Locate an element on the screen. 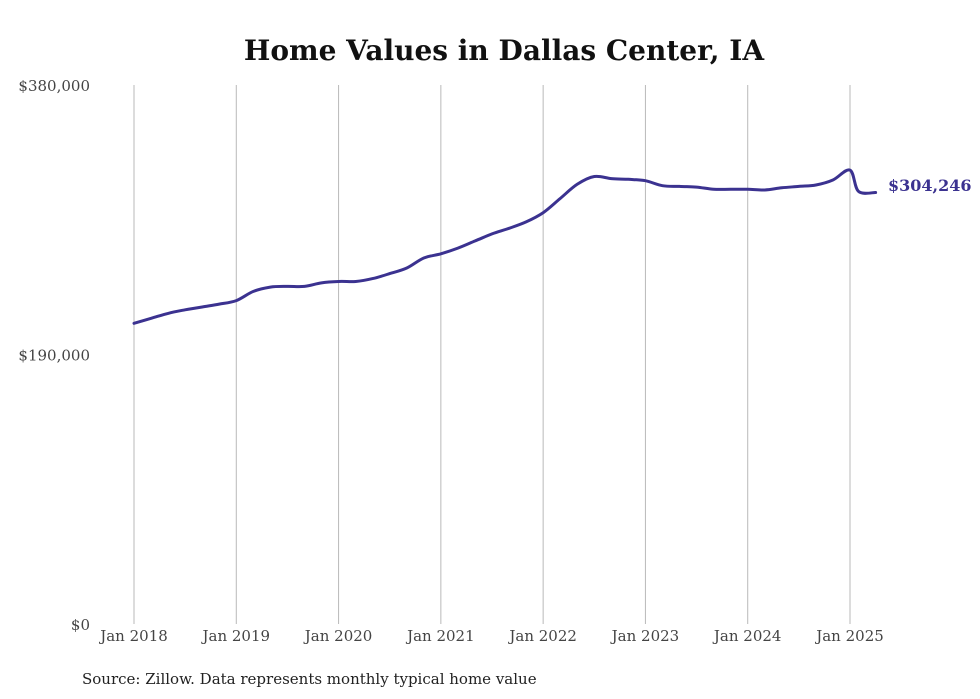 This screenshot has width=980, height=699. x-tick-label: Jan 2025 is located at coordinates (849, 636).